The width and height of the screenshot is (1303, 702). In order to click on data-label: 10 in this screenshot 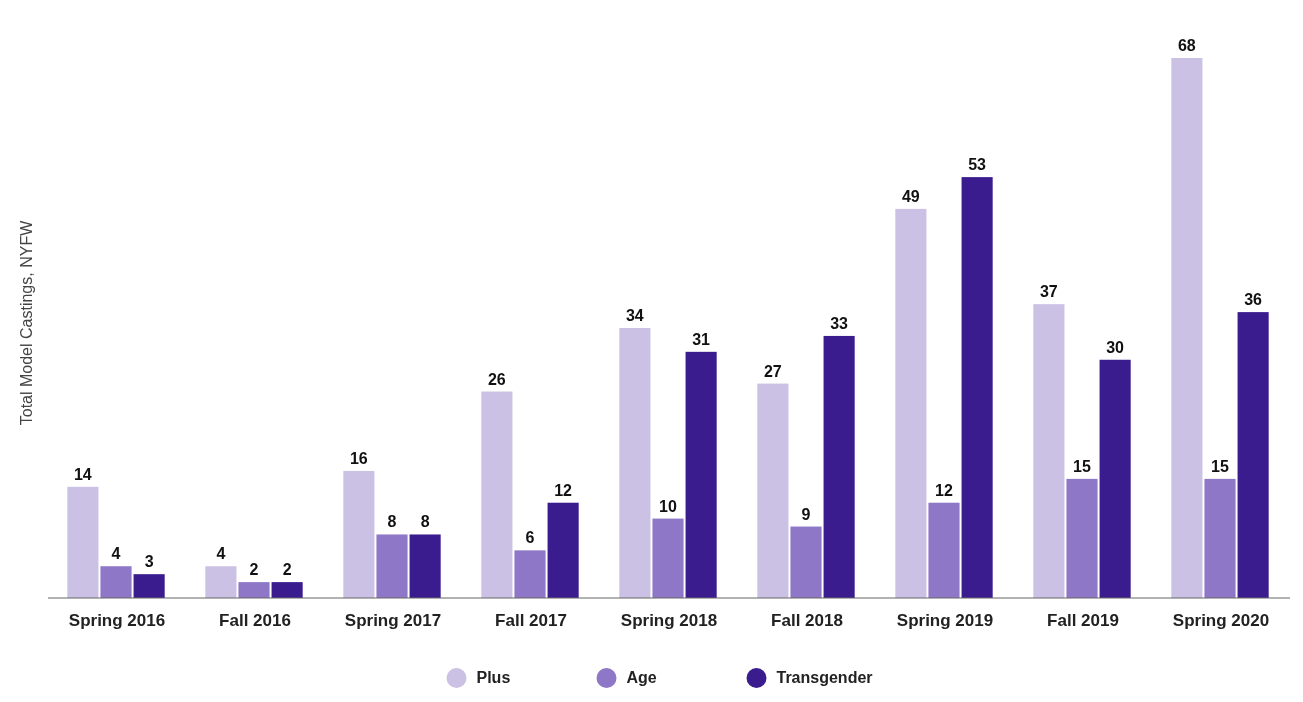, I will do `click(668, 506)`.